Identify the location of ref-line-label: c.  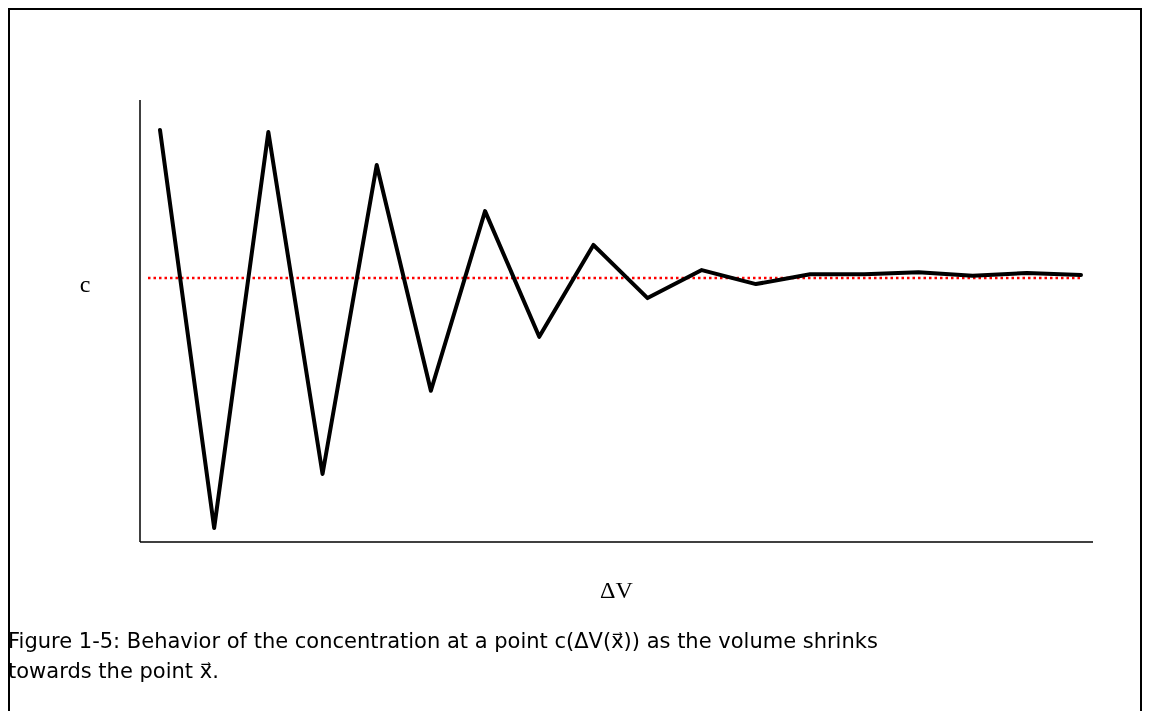
(85, 283).